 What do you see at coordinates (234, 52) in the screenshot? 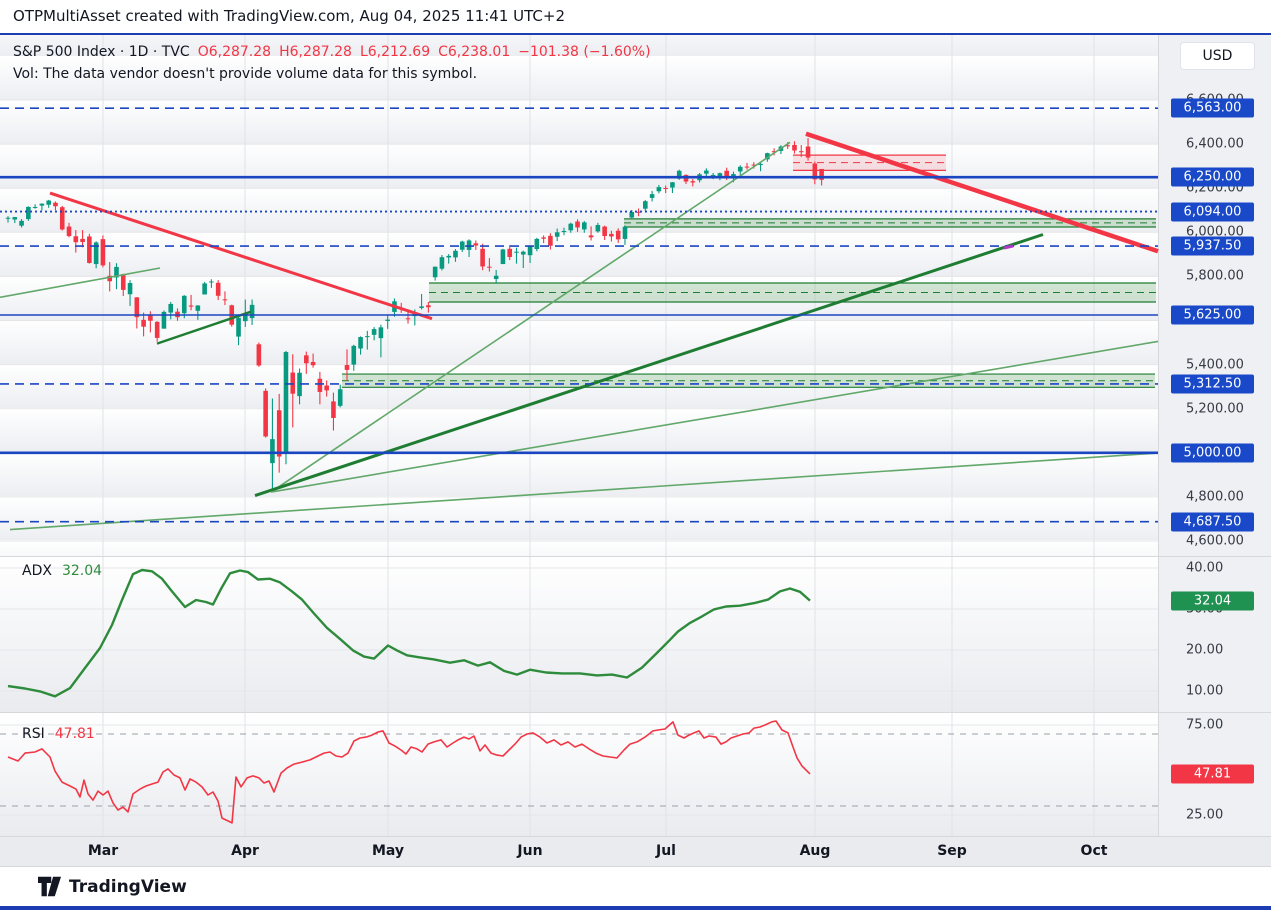
I see `legend-ohlc-item: O6,287.28` at bounding box center [234, 52].